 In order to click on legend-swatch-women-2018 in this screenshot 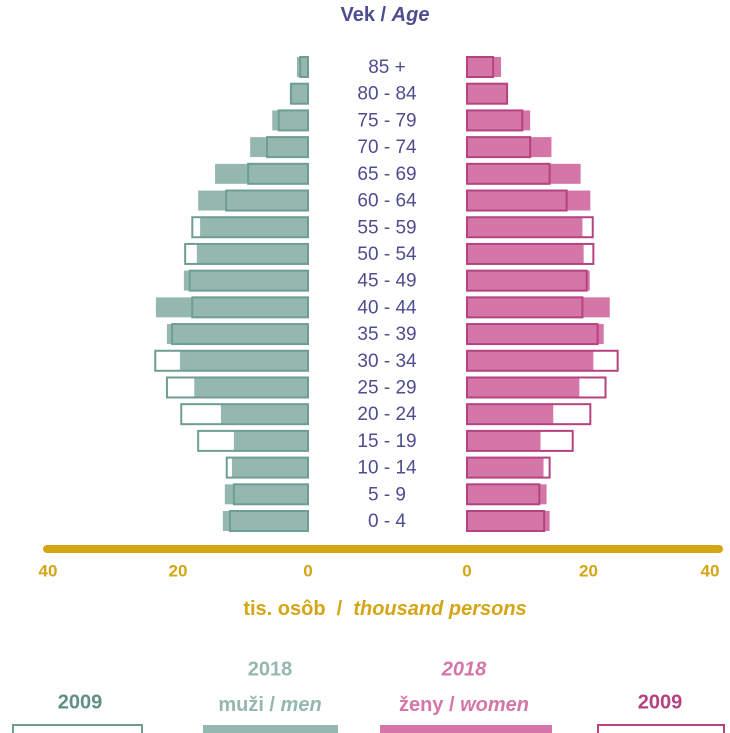, I will do `click(466, 729)`.